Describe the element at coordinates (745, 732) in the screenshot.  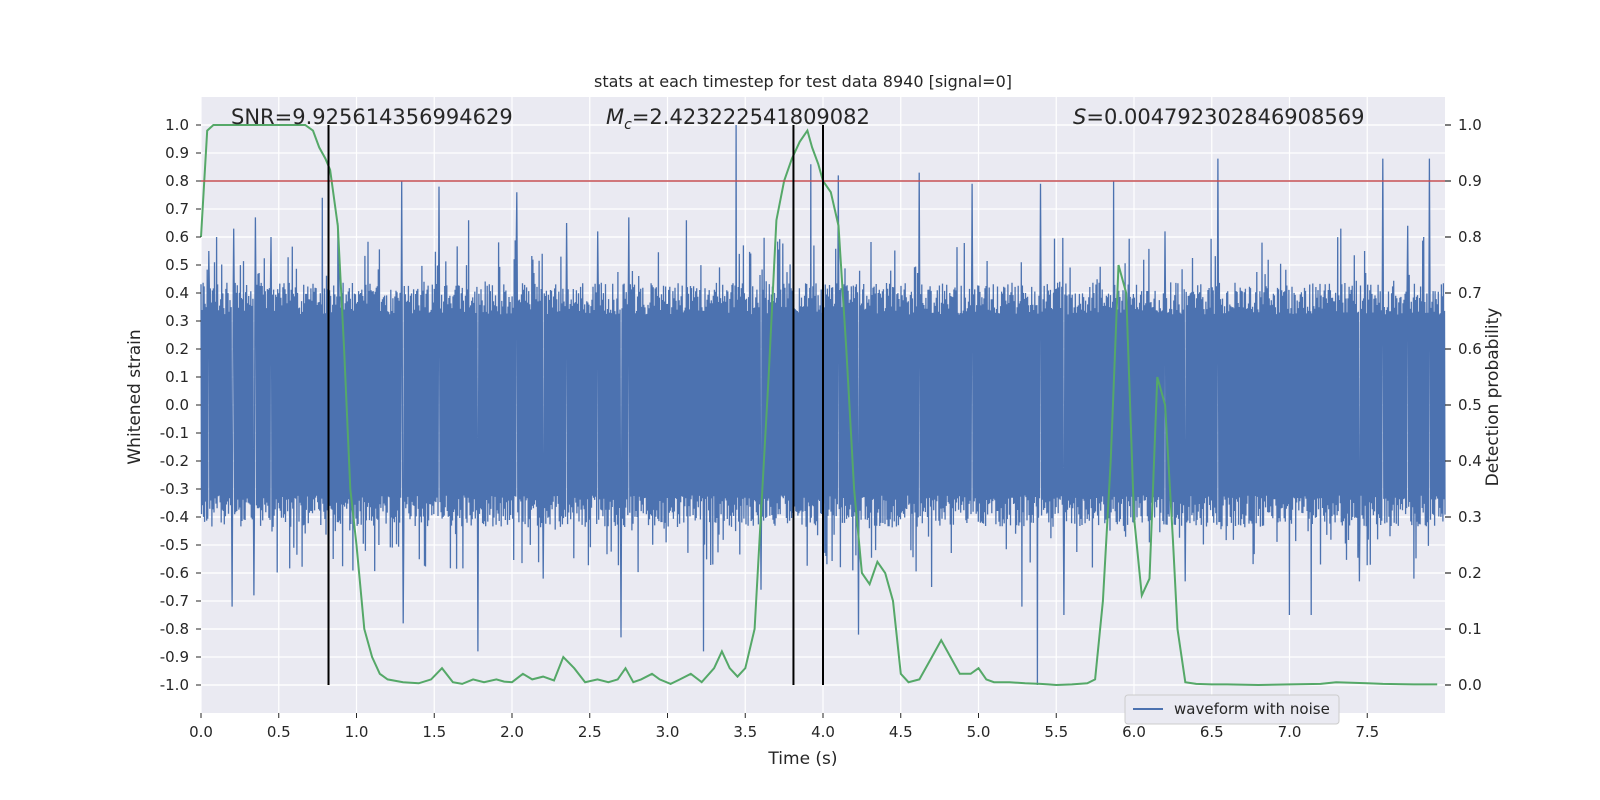
I see `x-tick-label: 3.5` at that location.